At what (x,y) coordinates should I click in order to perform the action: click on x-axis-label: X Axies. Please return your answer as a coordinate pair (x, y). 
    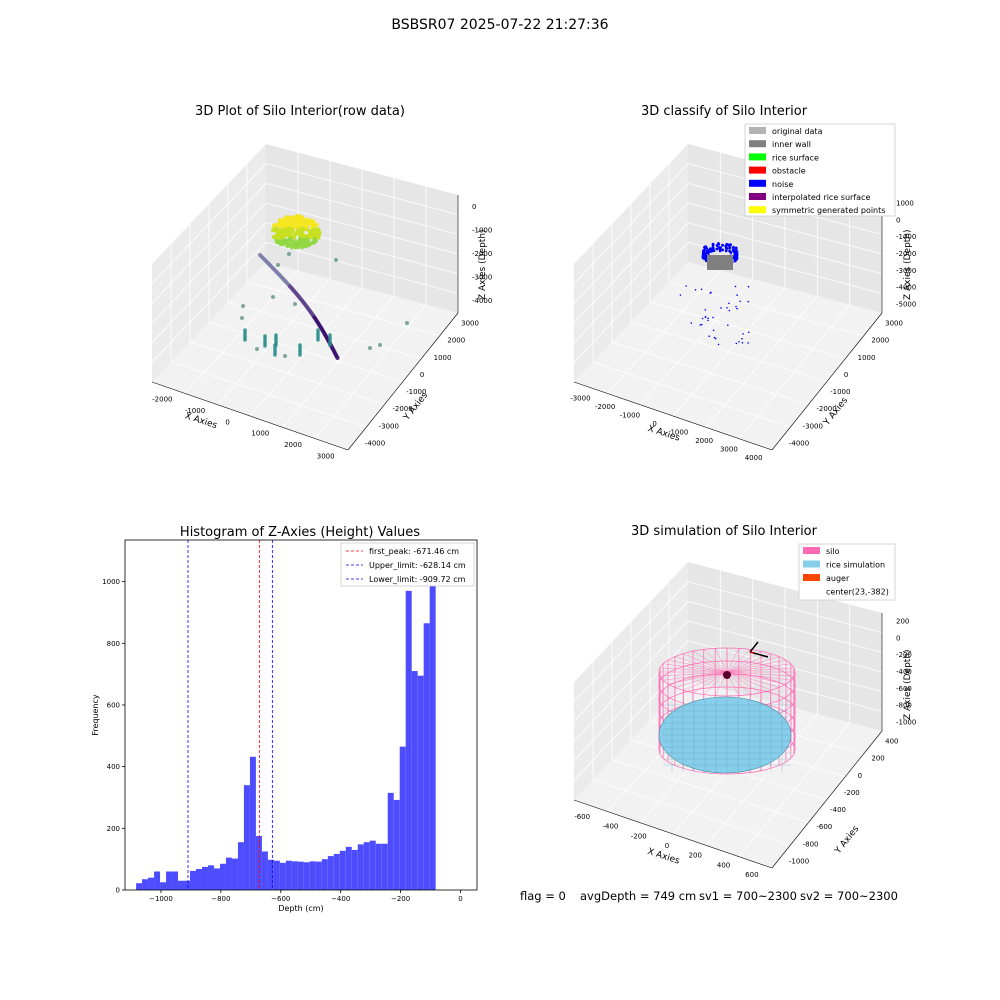
    Looking at the image, I should click on (663, 857).